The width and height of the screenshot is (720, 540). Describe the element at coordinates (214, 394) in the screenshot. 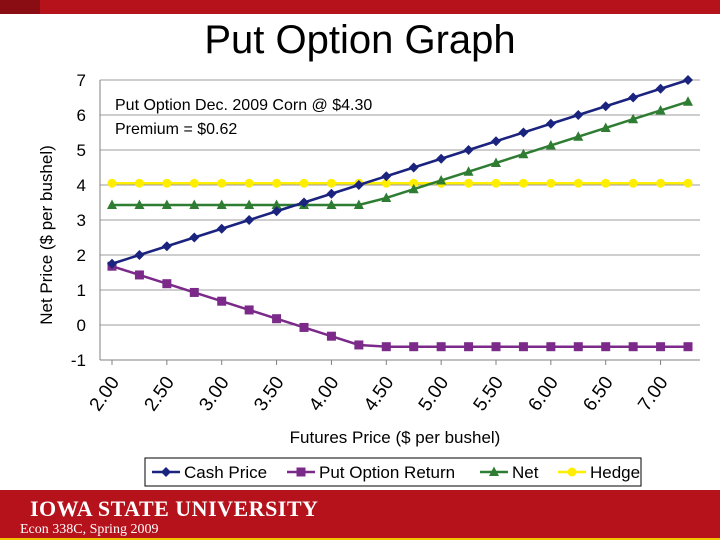

I see `x-tick-label: 3.00` at that location.